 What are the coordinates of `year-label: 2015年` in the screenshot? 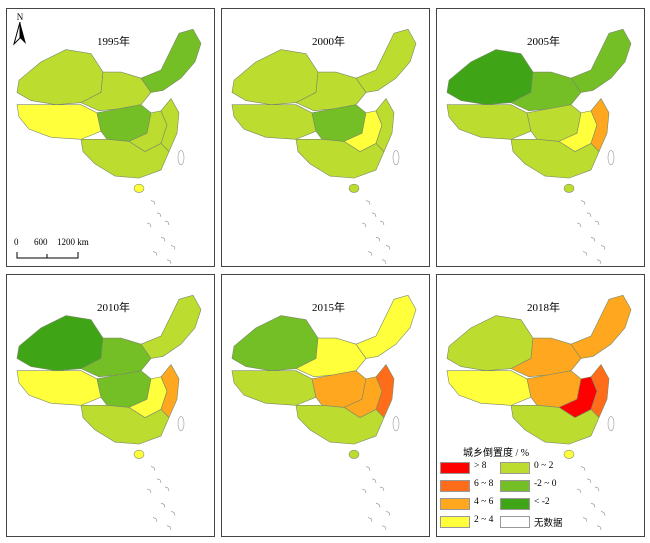 It's located at (328, 308).